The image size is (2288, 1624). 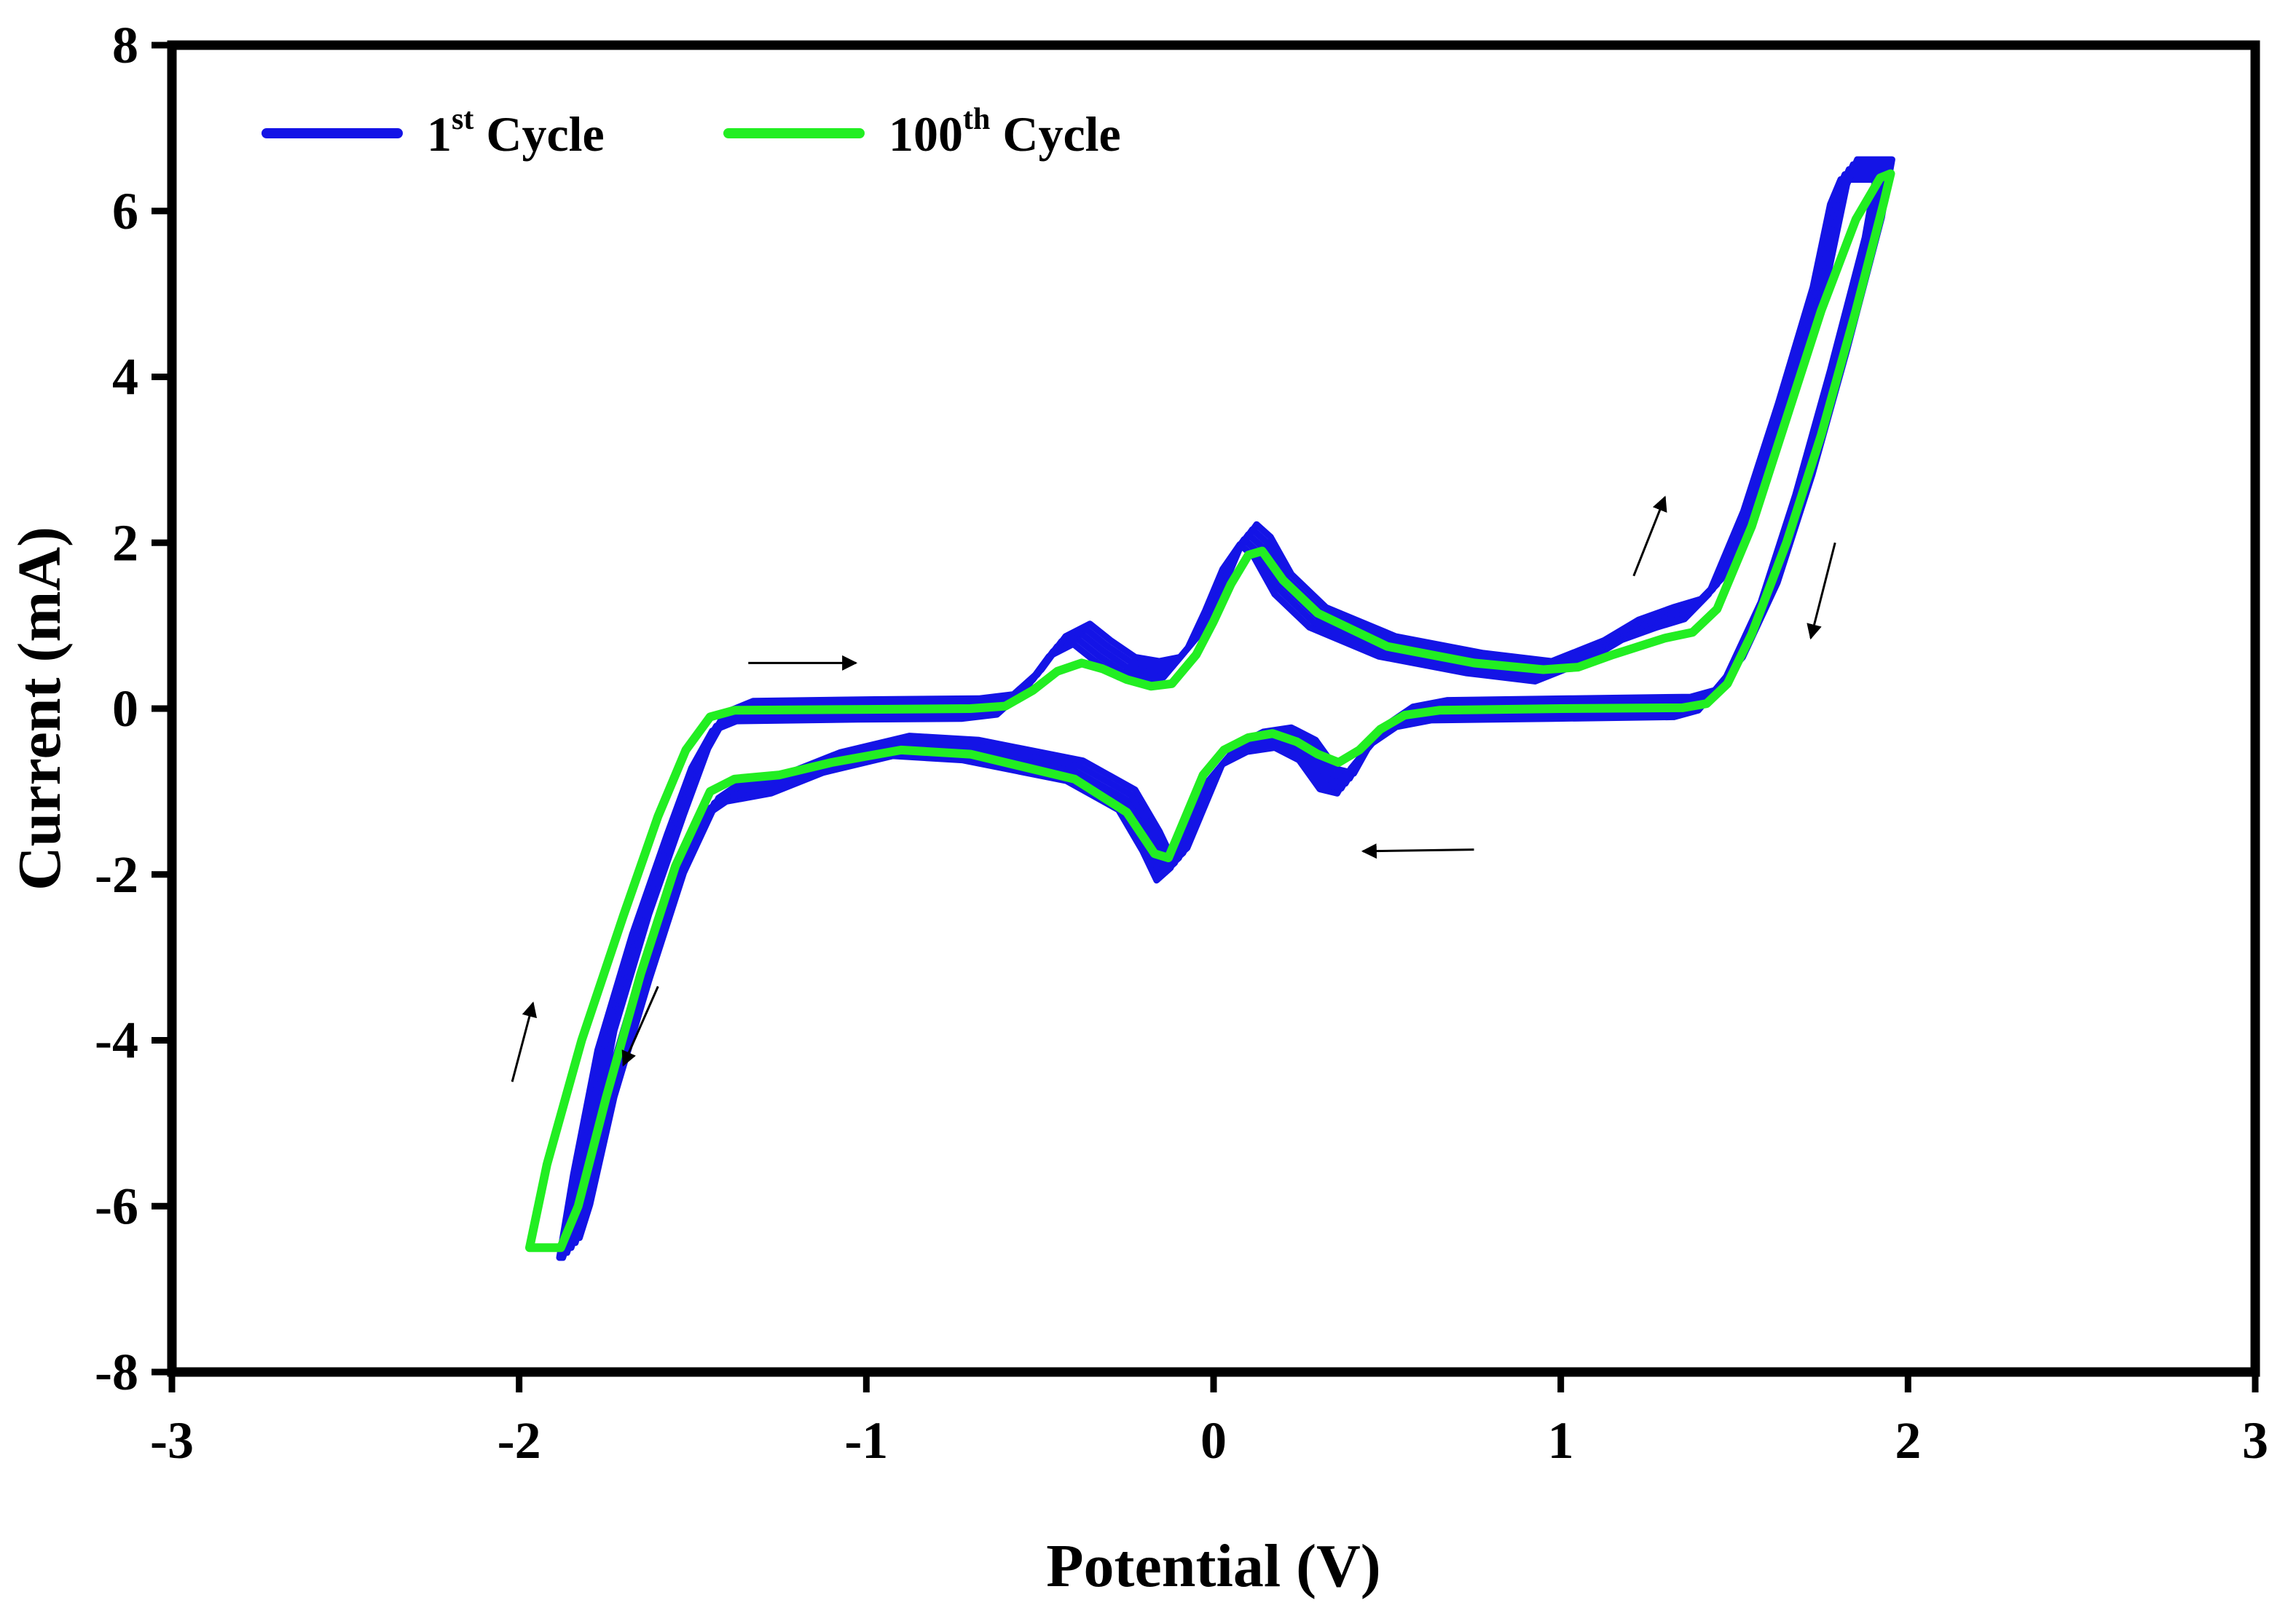 I want to click on x-axis-title: Potential (V), so click(x=1213, y=1566).